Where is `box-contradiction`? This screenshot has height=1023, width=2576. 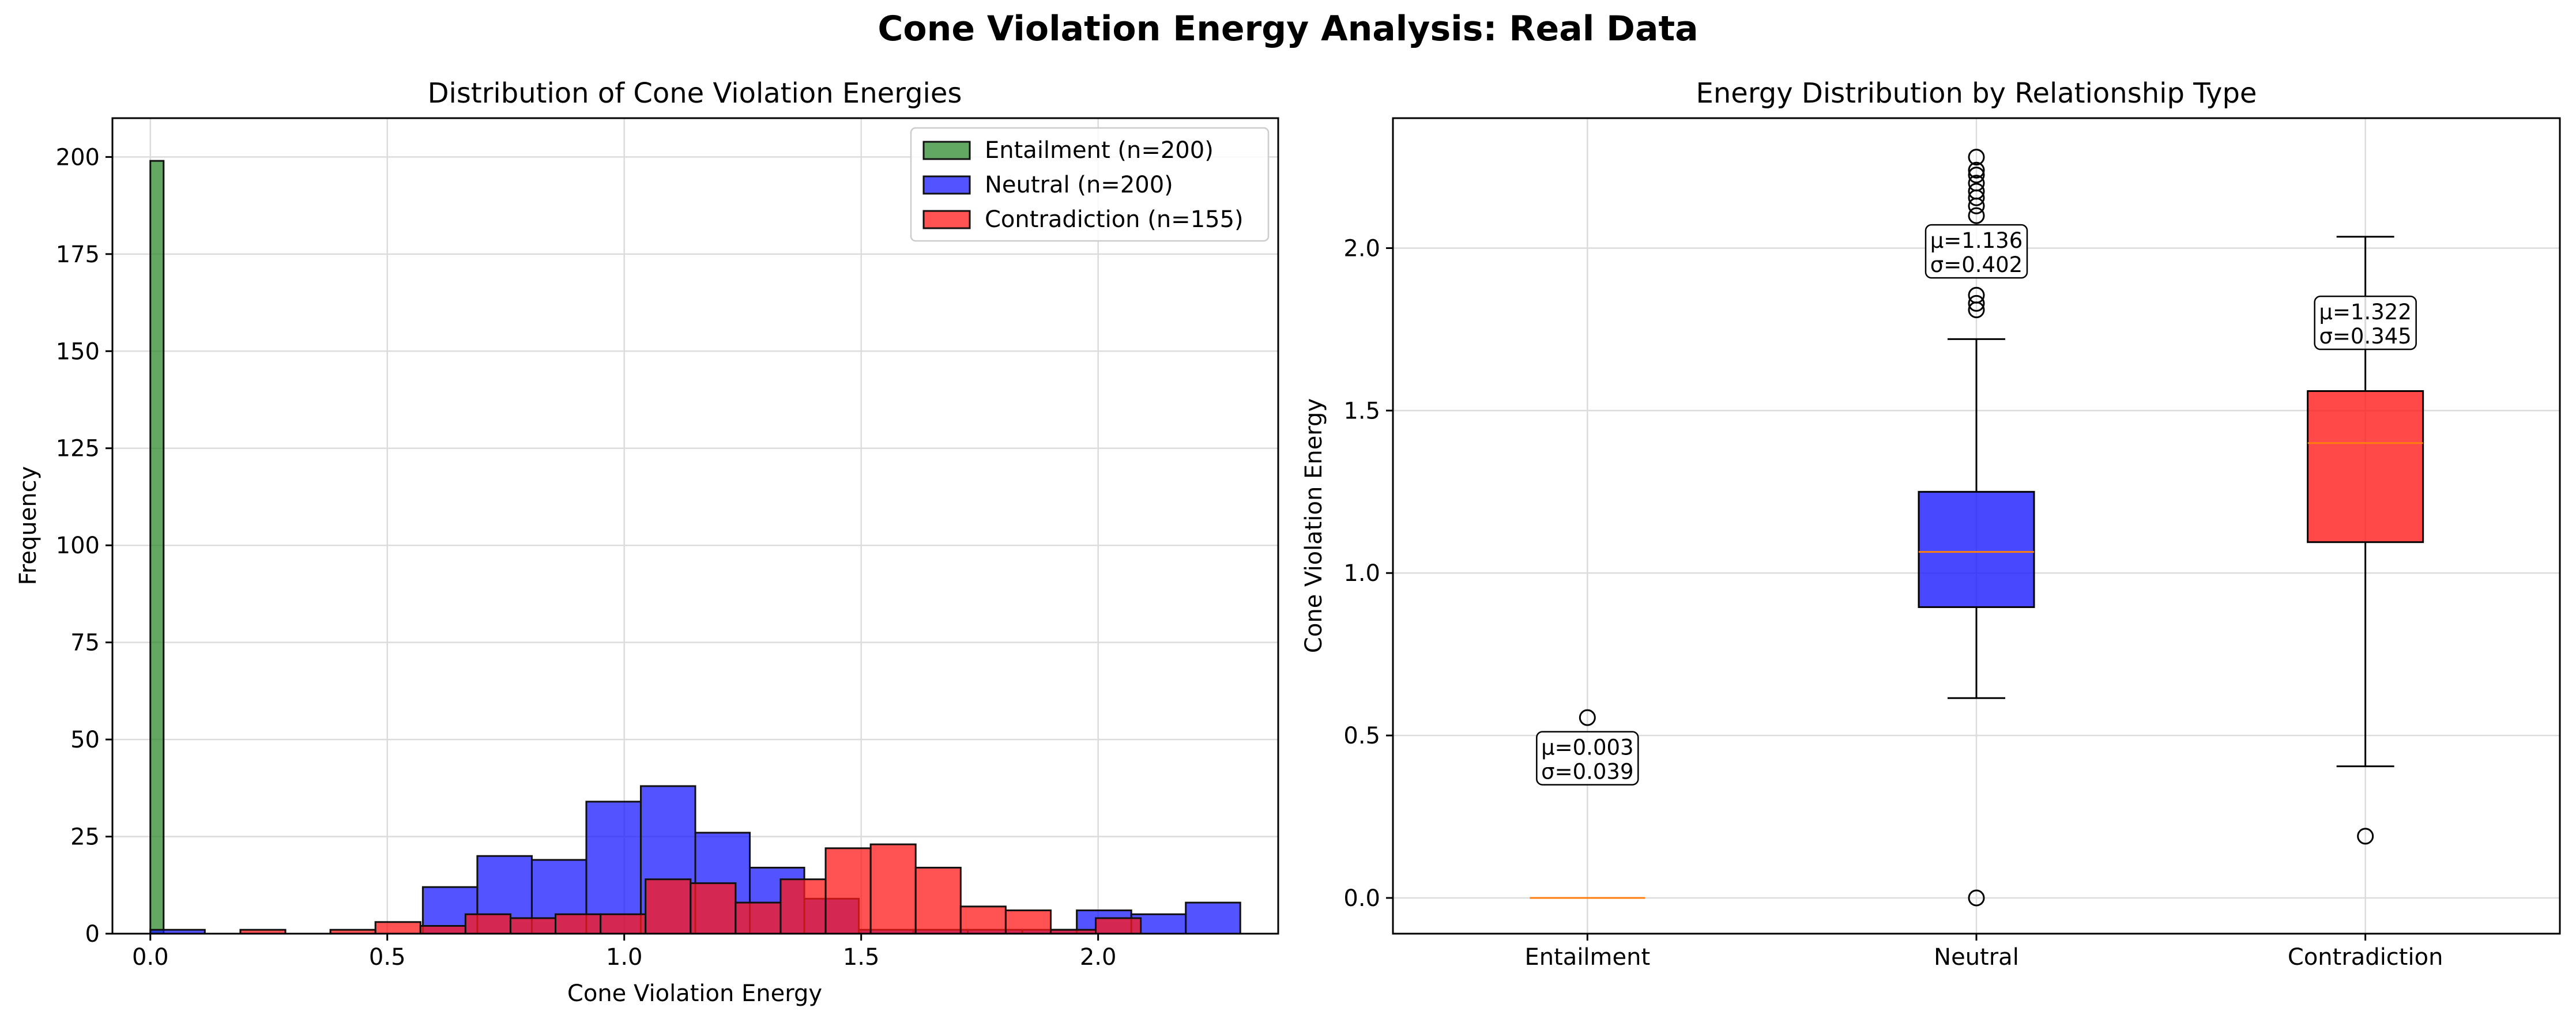 box-contradiction is located at coordinates (2365, 541).